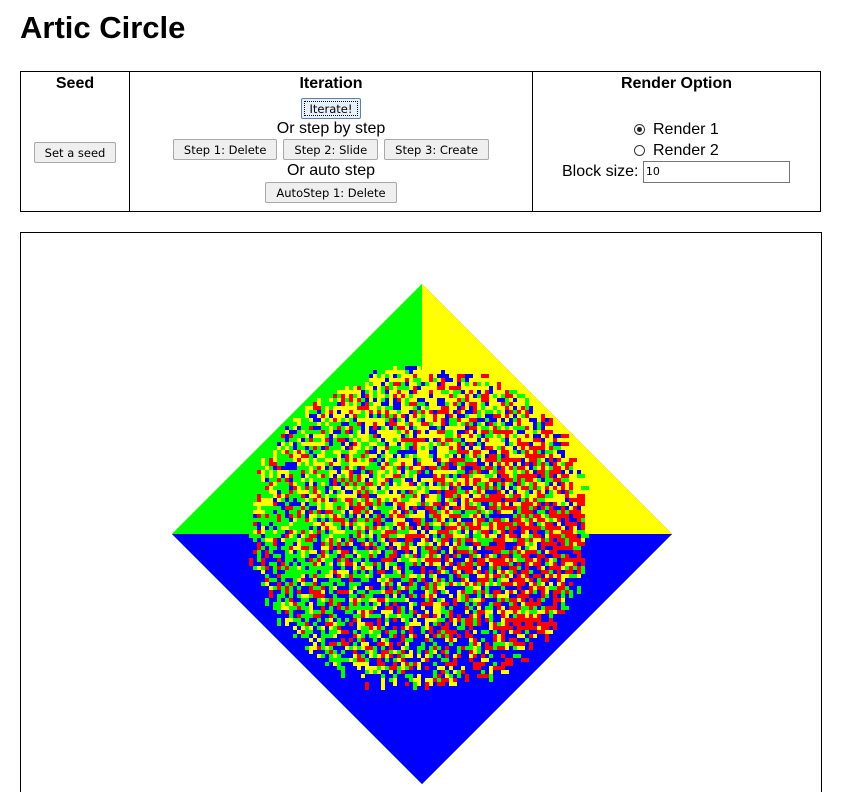  What do you see at coordinates (225, 149) in the screenshot?
I see `step1-delete-button: Step 1: Delete` at bounding box center [225, 149].